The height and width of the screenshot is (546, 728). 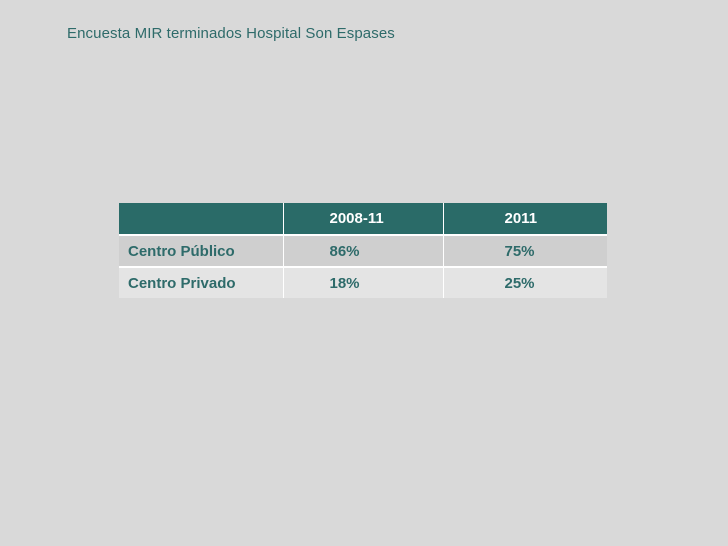 I want to click on header-period-2011: 2011, so click(x=525, y=219).